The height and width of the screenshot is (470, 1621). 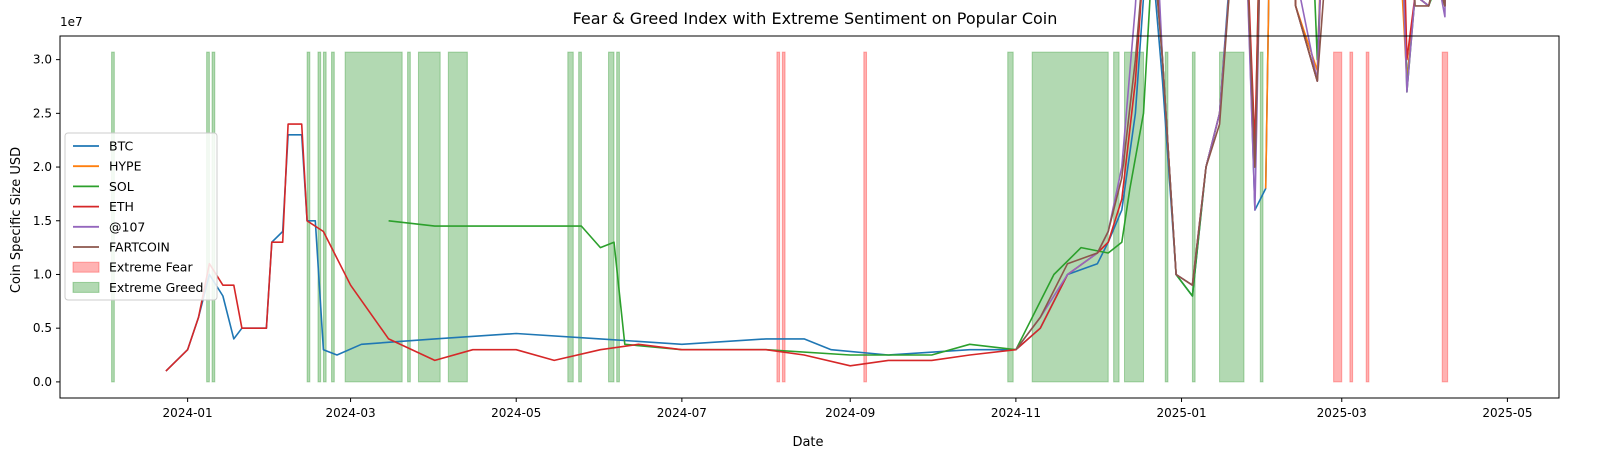 I want to click on legend-label: FARTCOIN, so click(x=139, y=247).